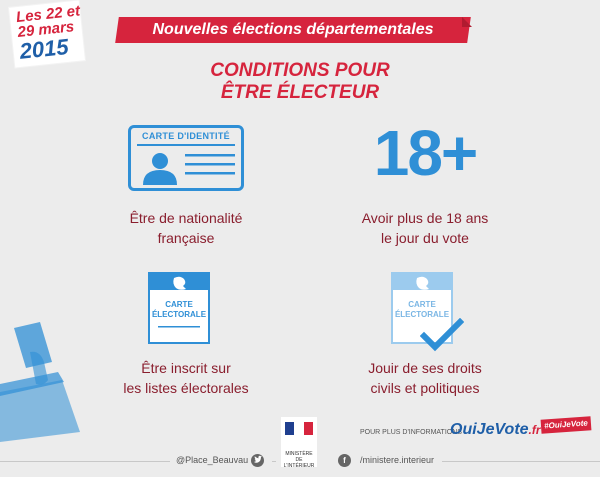  What do you see at coordinates (425, 368) in the screenshot?
I see `caption-line: Jouir de ses droits` at bounding box center [425, 368].